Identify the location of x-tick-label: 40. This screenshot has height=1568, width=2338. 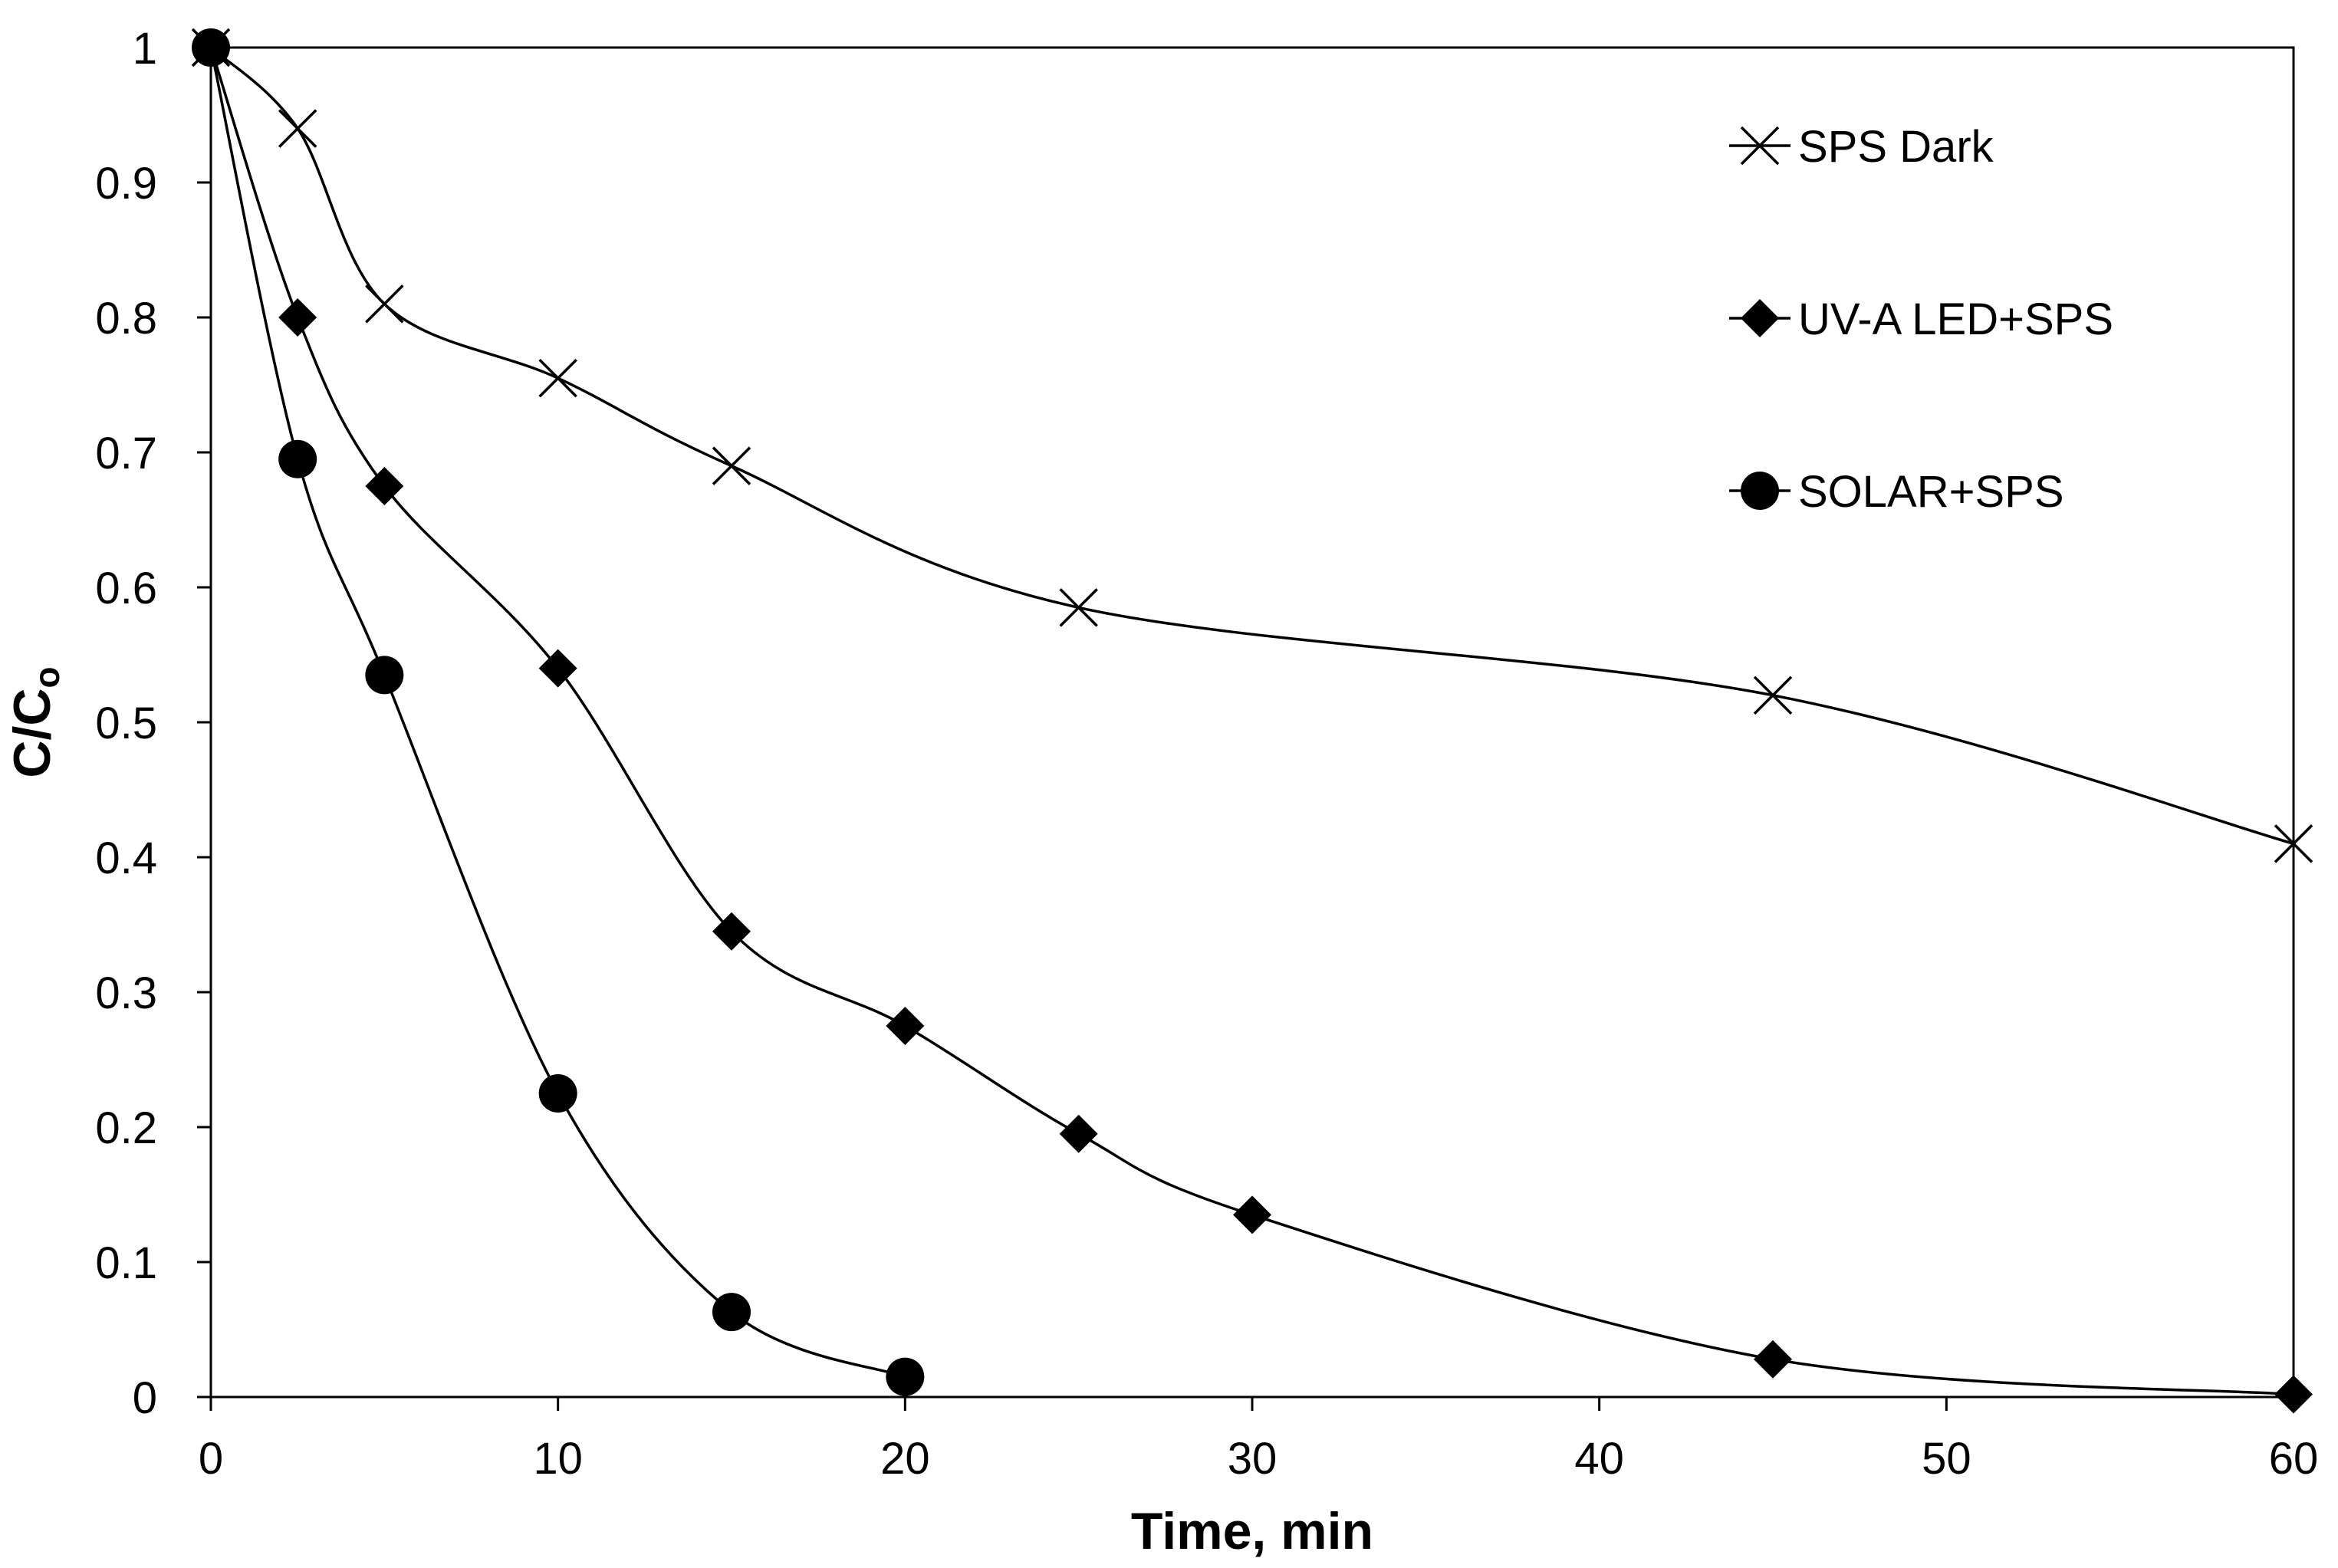
(1599, 1459).